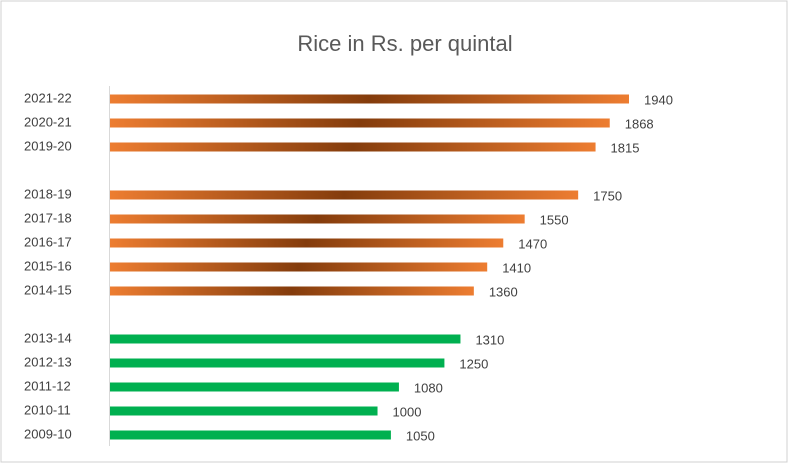 Image resolution: width=790 pixels, height=464 pixels. Describe the element at coordinates (47, 385) in the screenshot. I see `y-tick-label: 2011-12` at that location.